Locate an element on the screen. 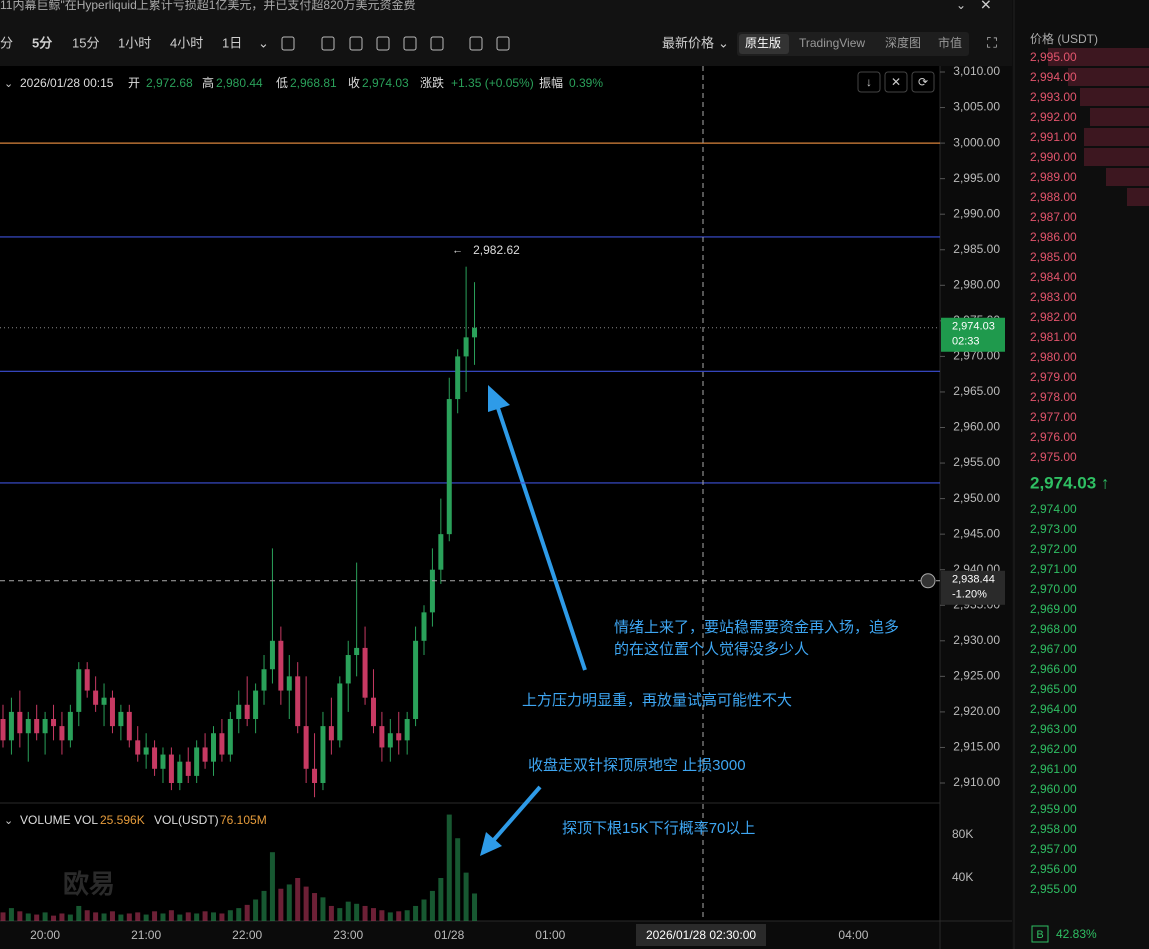 The height and width of the screenshot is (949, 1149). ask-price: 2,982.00 is located at coordinates (1053, 317).